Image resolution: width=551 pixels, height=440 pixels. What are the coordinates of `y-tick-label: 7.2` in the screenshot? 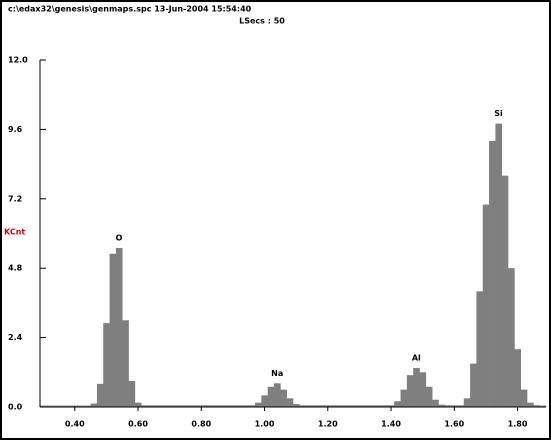 It's located at (15, 198).